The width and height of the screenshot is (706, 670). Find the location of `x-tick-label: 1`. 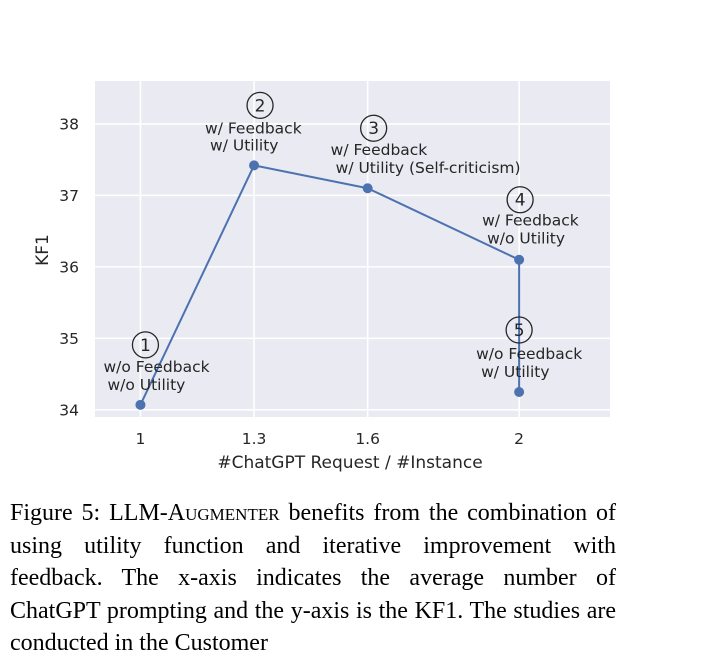

x-tick-label: 1 is located at coordinates (141, 439).